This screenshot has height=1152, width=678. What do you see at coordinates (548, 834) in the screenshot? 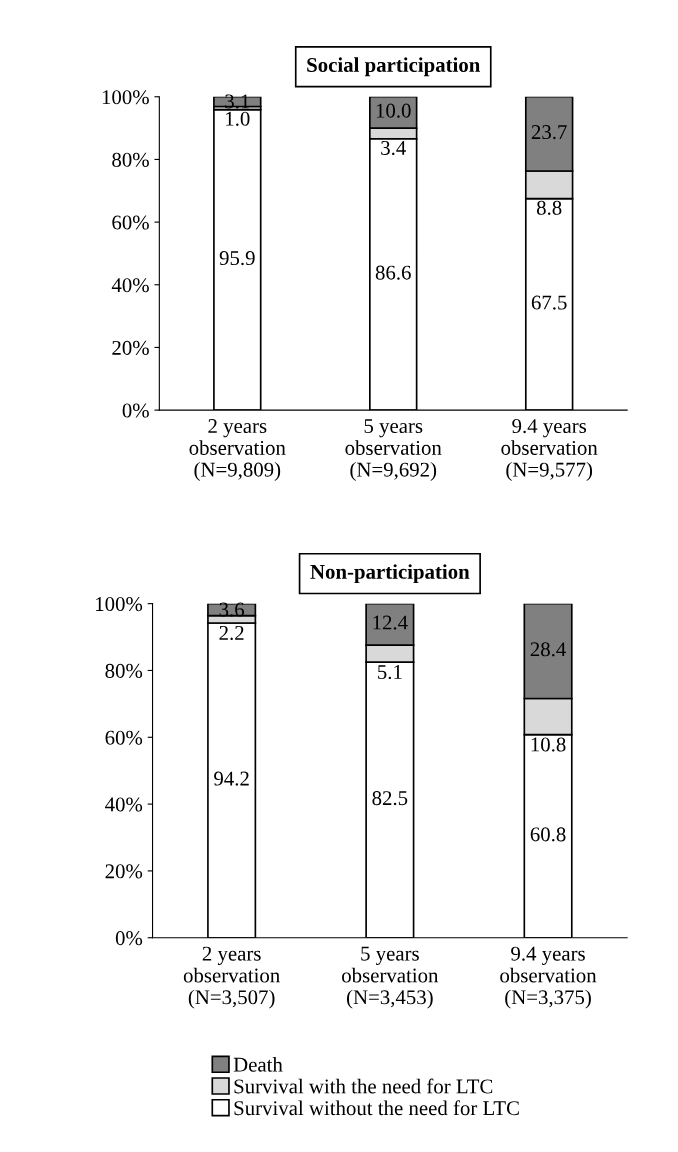
I see `data-label: 60.8` at bounding box center [548, 834].